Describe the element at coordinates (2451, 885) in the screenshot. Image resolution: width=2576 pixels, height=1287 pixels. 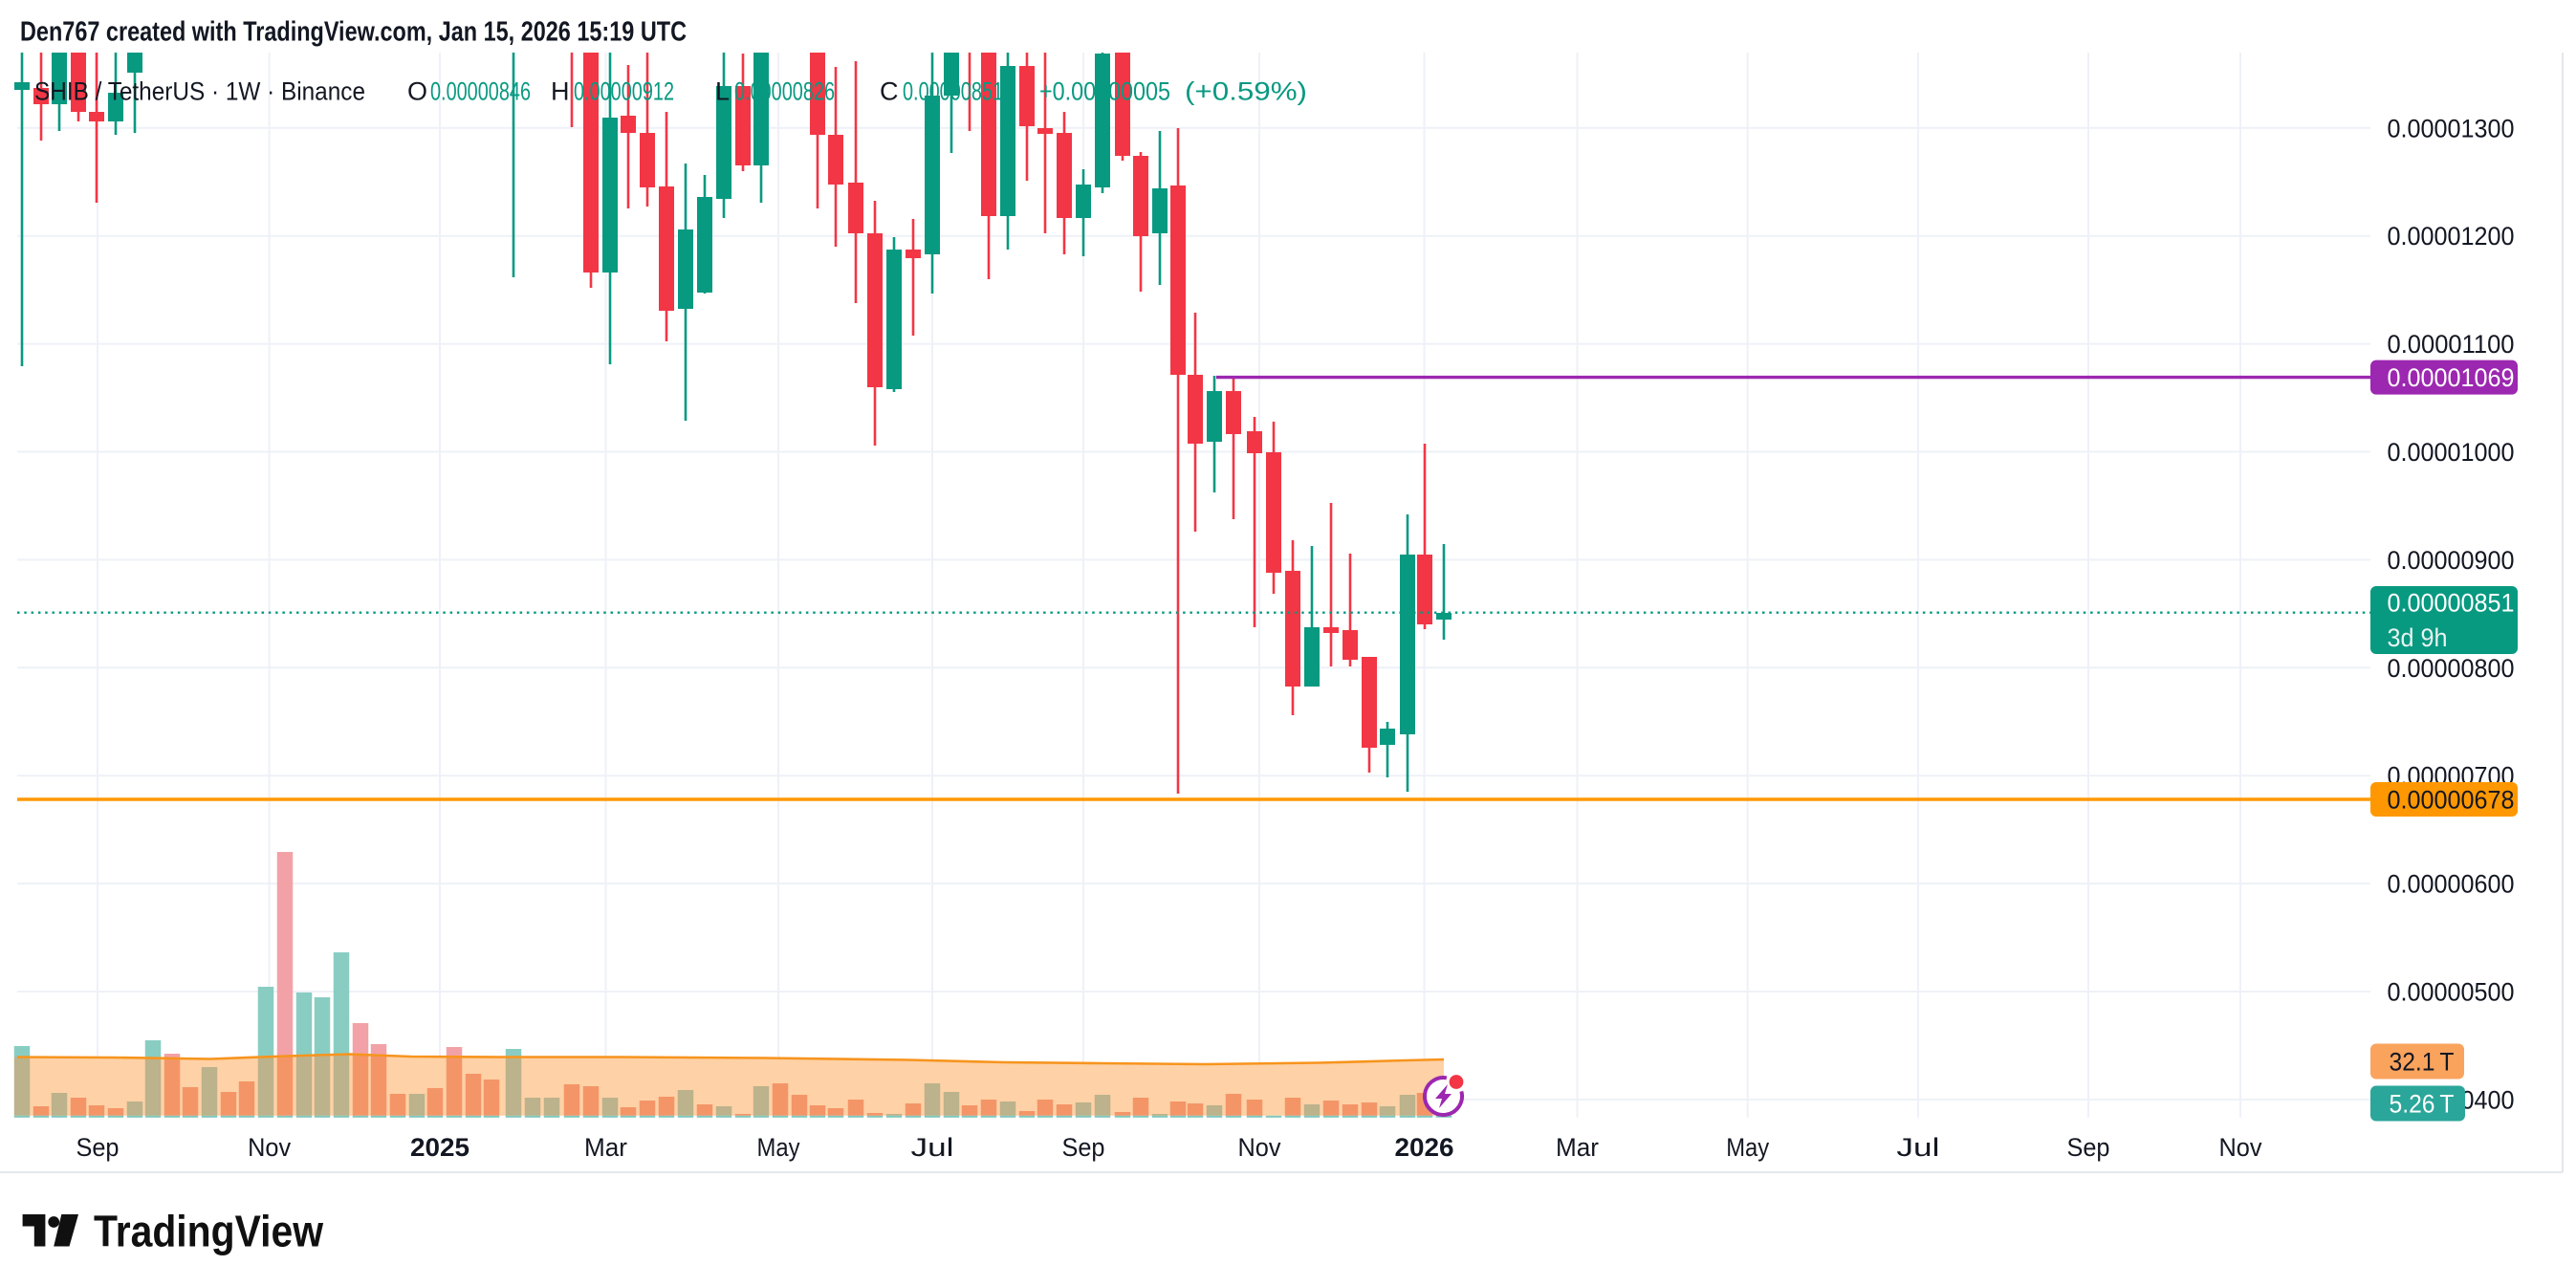
I see `svg-text: 0.00000600` at that location.